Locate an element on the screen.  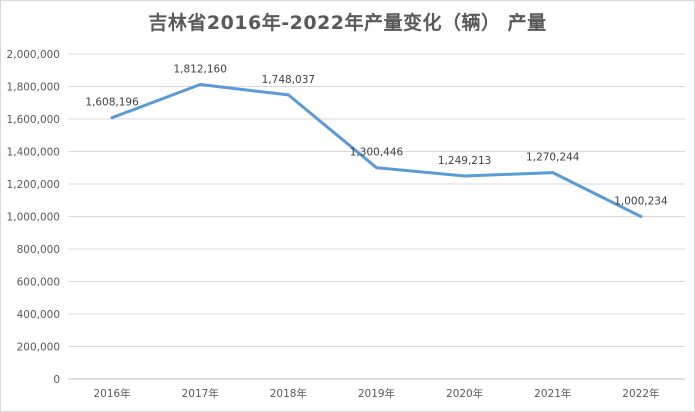
x-tick-label: 2019年 is located at coordinates (376, 393).